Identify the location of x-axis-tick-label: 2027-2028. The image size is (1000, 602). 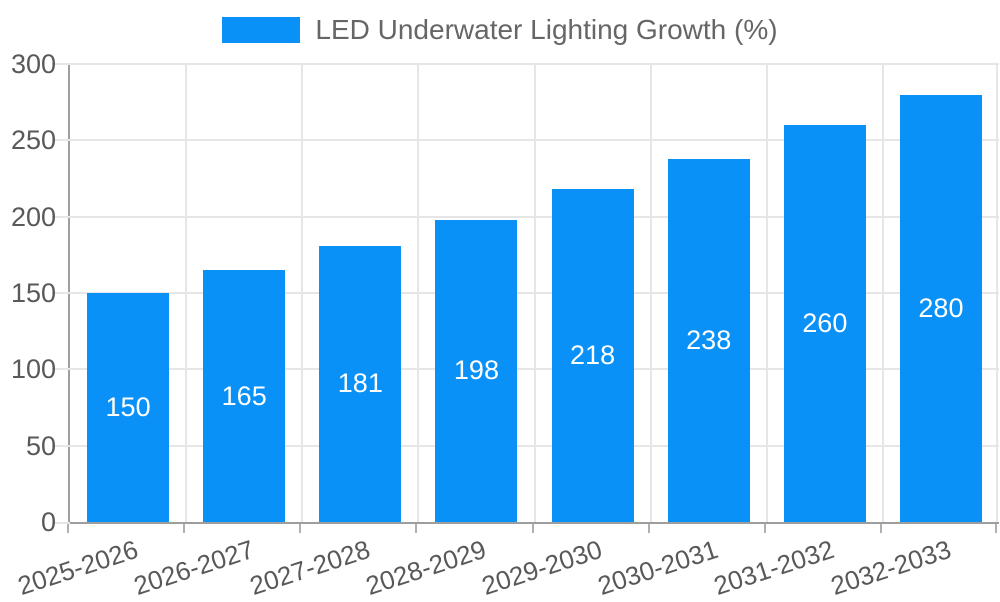
(310, 567).